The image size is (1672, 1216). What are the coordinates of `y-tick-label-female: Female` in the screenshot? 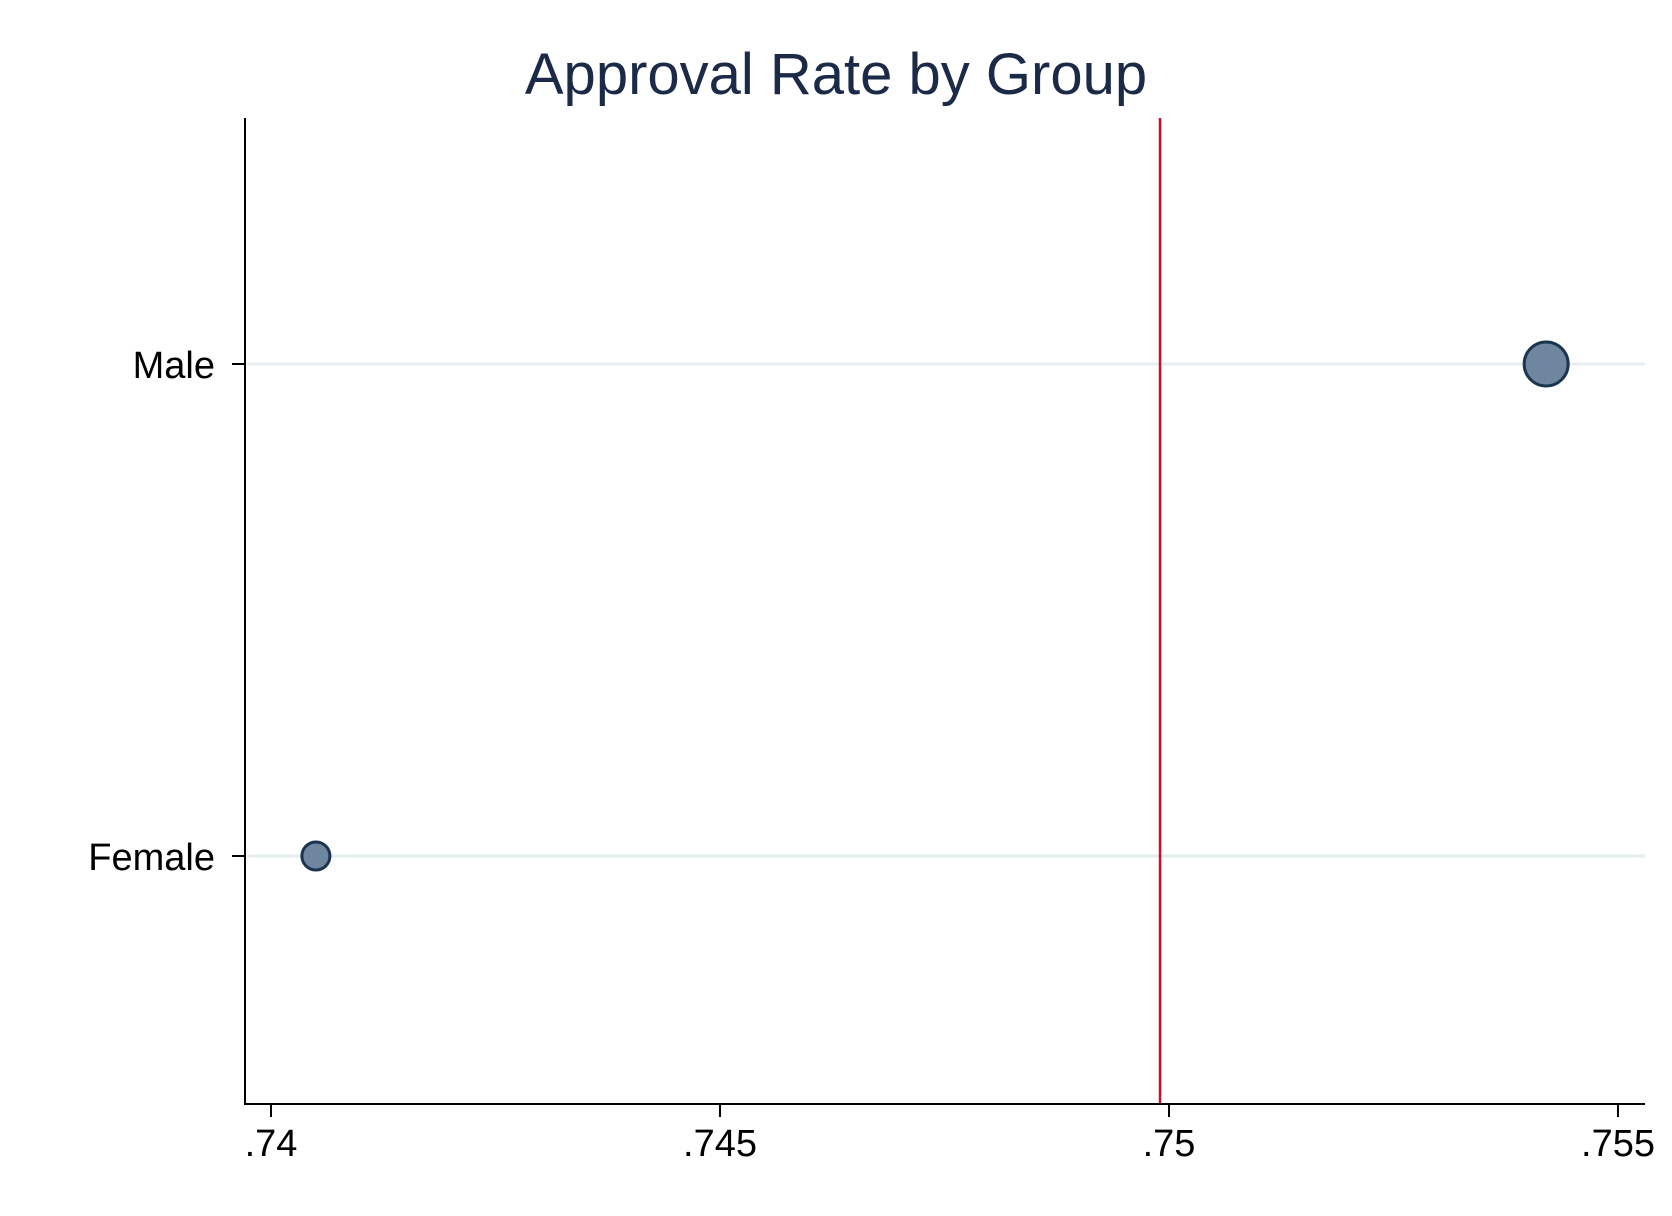 It's located at (151, 858).